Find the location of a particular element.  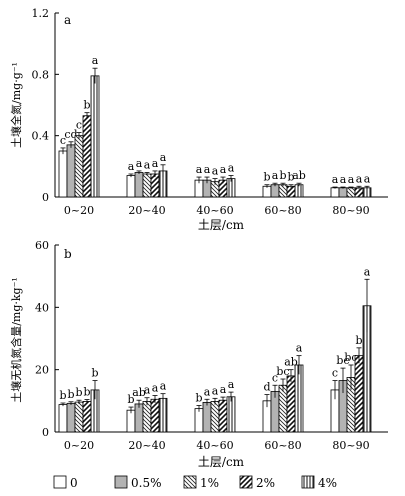

y-axis-label: 土壤无机氮含量/mg·kg⁻¹ is located at coordinates (16, 340).